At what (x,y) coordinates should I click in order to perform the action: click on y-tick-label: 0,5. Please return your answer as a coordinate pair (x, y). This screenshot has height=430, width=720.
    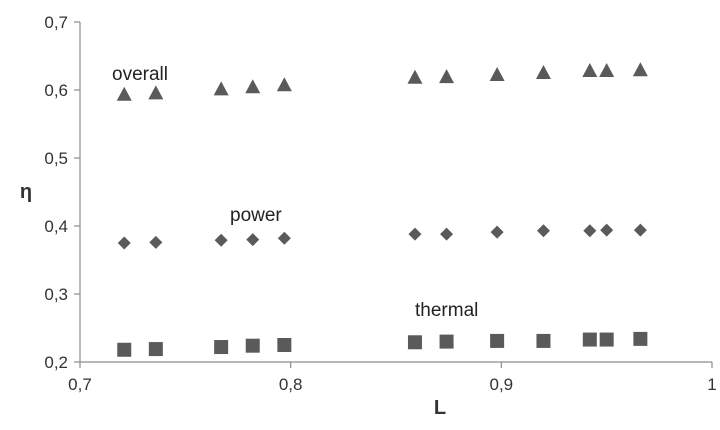
    Looking at the image, I should click on (56, 158).